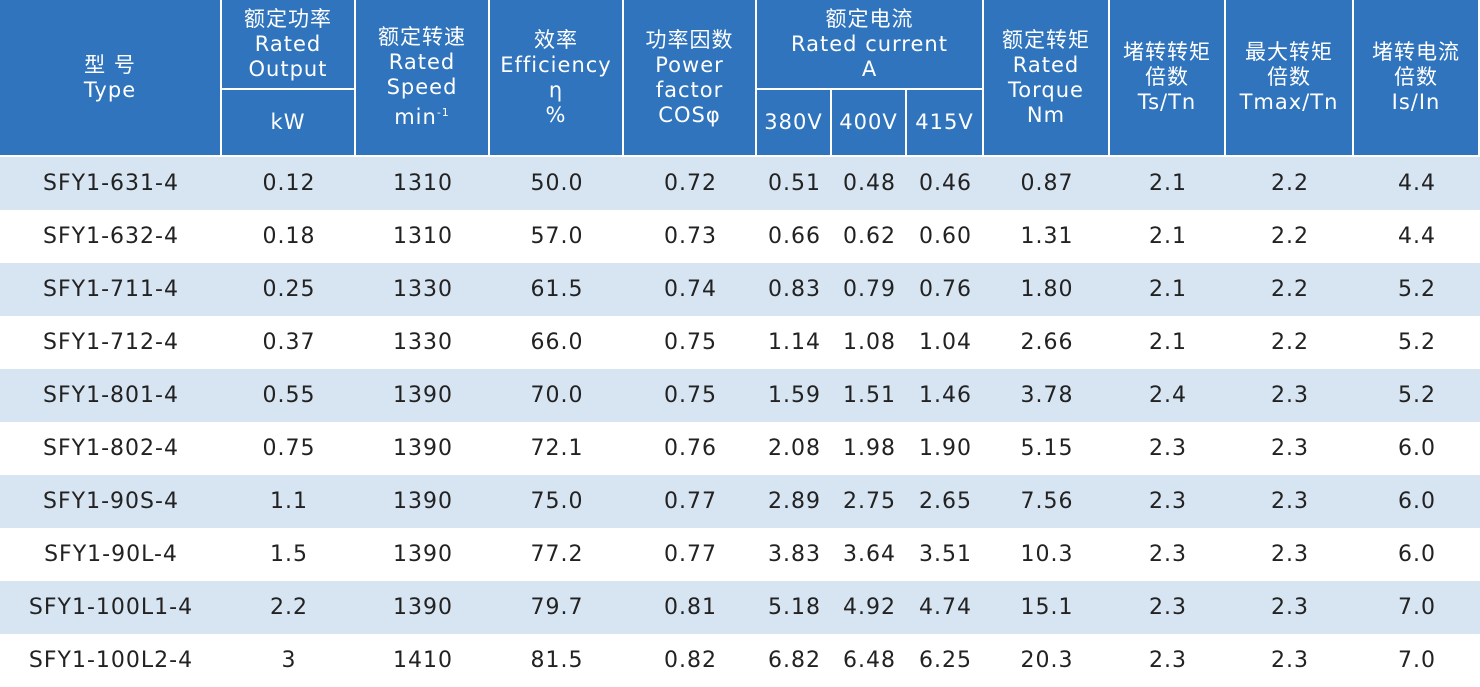 This screenshot has width=1480, height=687. I want to click on cell-text: SFY1-711-4, so click(111, 289).